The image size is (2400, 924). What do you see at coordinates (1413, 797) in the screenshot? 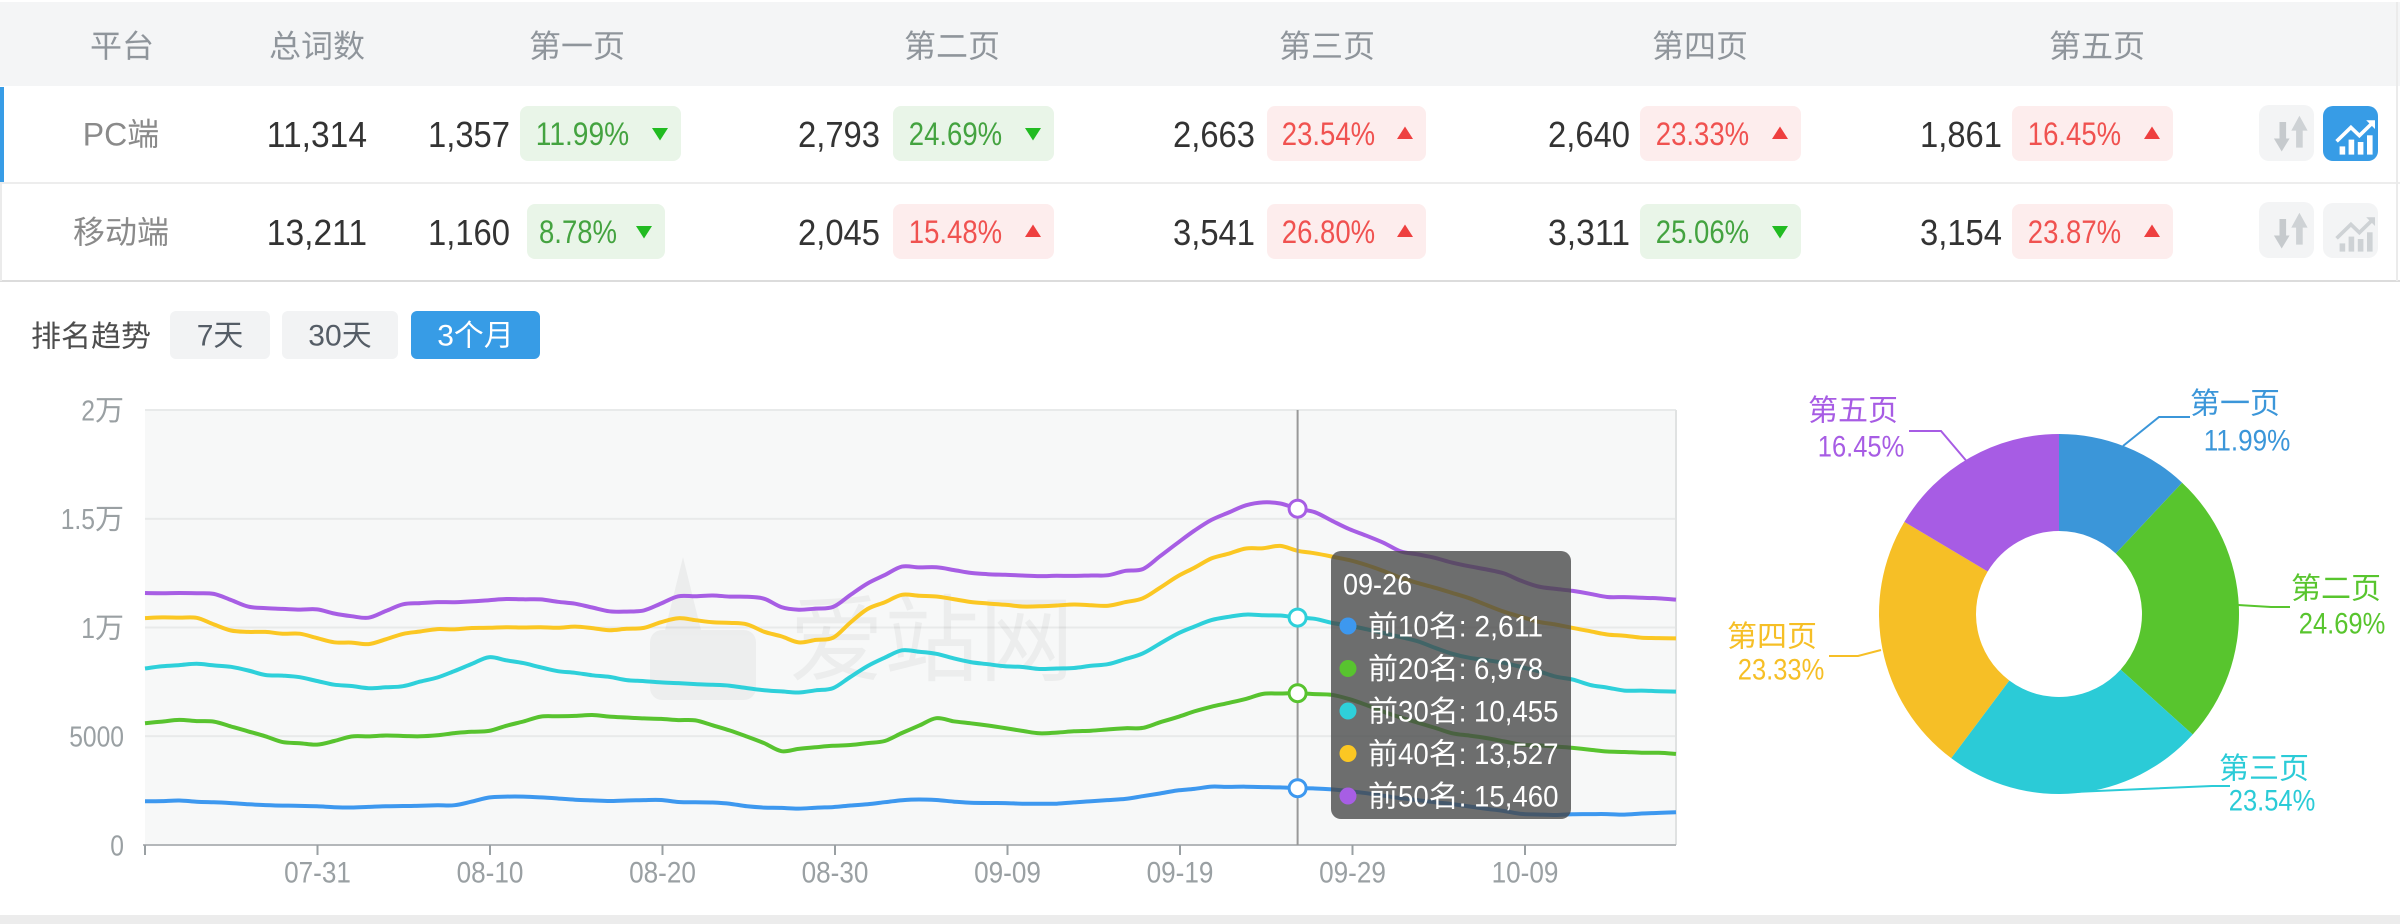
I see `svg-text: 50` at bounding box center [1413, 797].